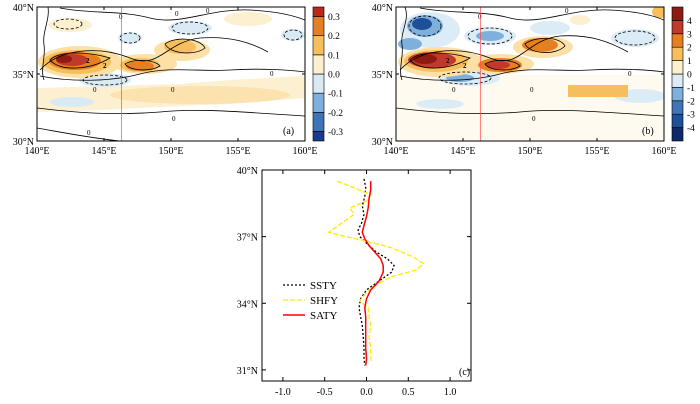 This screenshot has height=404, width=700. What do you see at coordinates (200, 95) in the screenshot?
I see `panel-a-plume-band` at bounding box center [200, 95].